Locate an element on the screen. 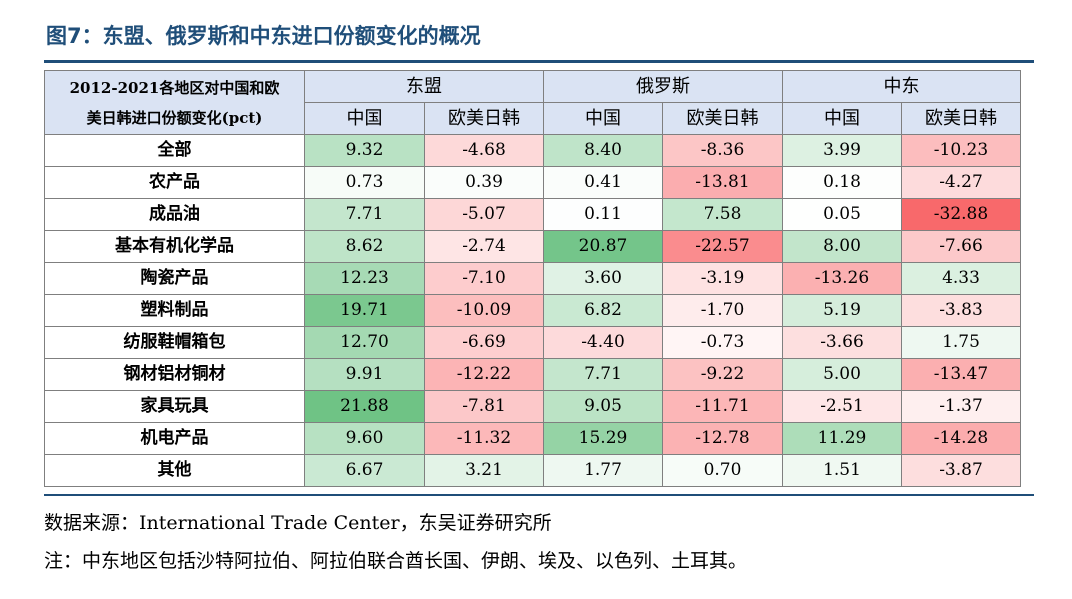 The width and height of the screenshot is (1072, 599). footnote: 注：中东地区包括沙特阿拉伯、阿拉伯联合酋长国、伊朗、埃及、以色列、土耳其。 is located at coordinates (396, 561).